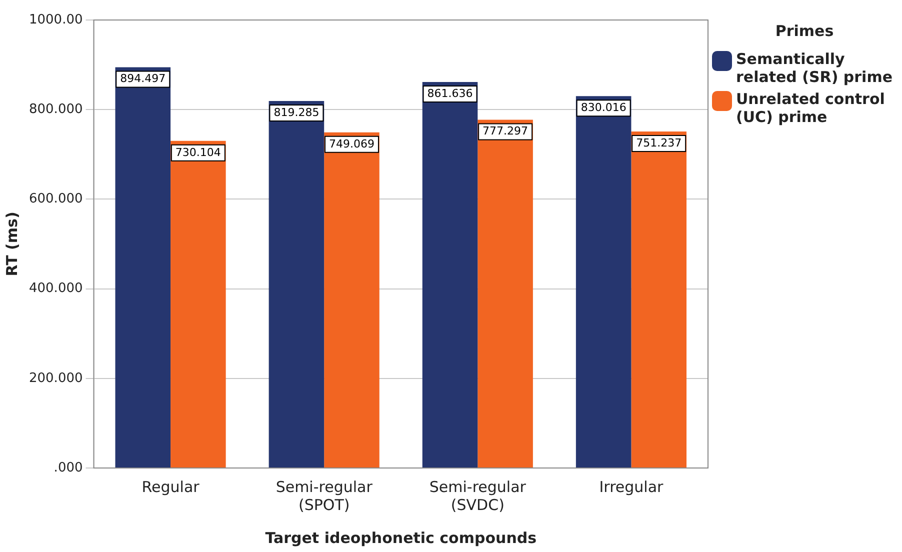 The width and height of the screenshot is (902, 552). I want to click on legend-label: Semantically related (SR) prime, so click(815, 68).